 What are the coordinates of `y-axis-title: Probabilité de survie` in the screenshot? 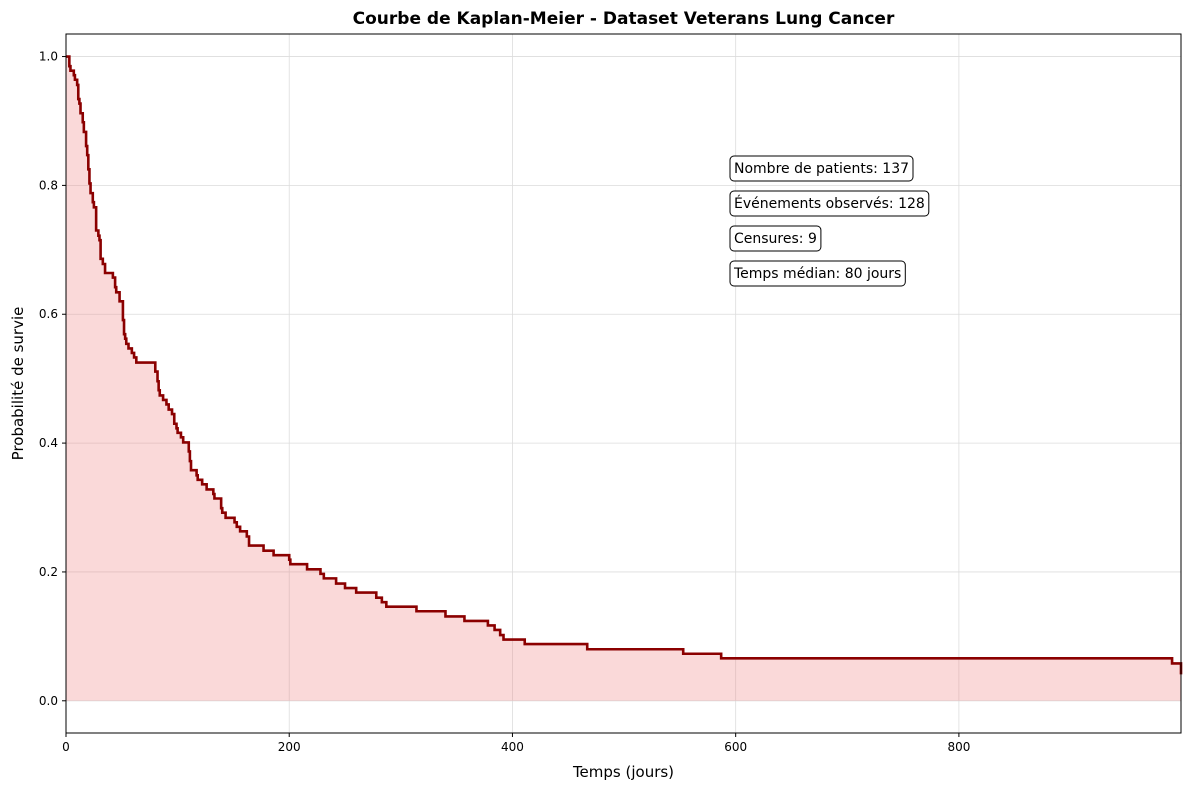 It's located at (18, 384).